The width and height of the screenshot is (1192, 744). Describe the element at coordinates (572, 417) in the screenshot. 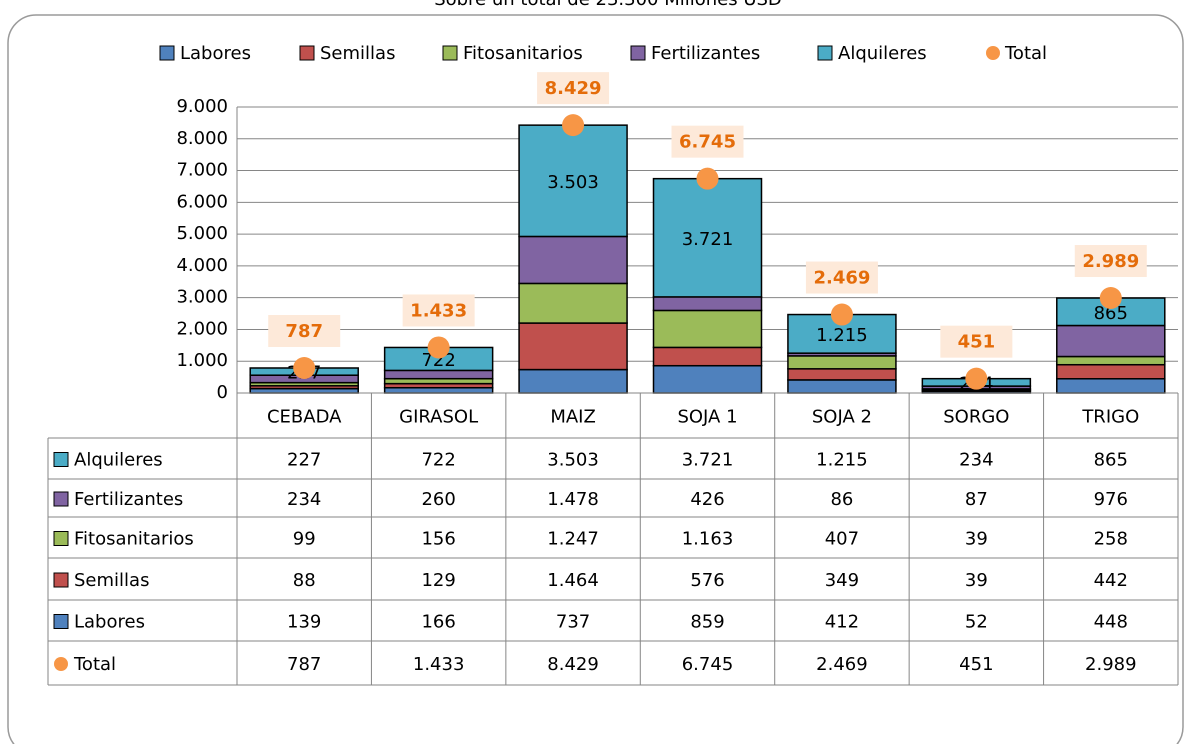

I see `x-tick-label: MAIZ` at that location.